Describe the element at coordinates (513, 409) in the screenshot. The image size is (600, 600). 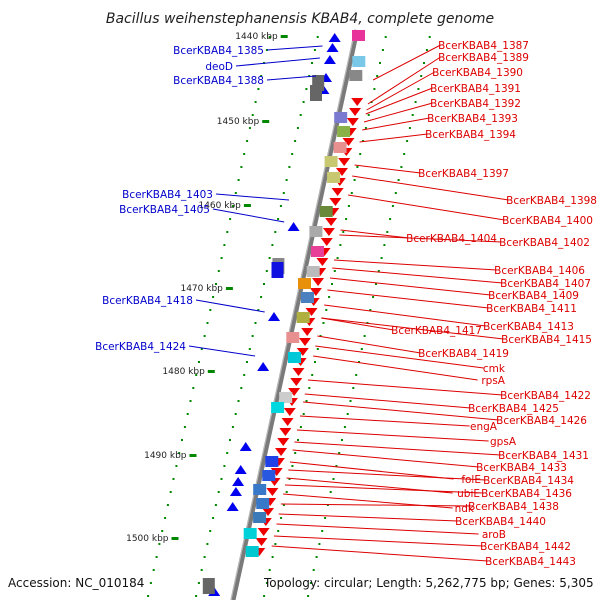
I see `right-gene-label: BcerKBAB4_1425` at that location.